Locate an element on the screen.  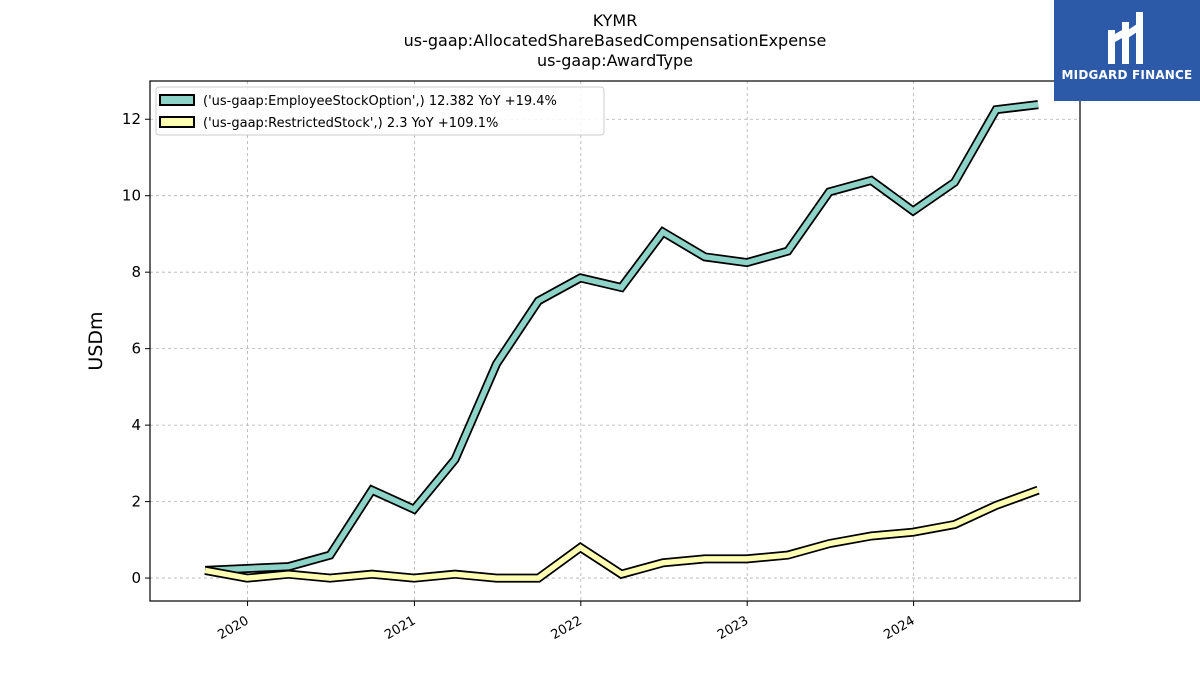
y-tick-label: 2 is located at coordinates (136, 502).